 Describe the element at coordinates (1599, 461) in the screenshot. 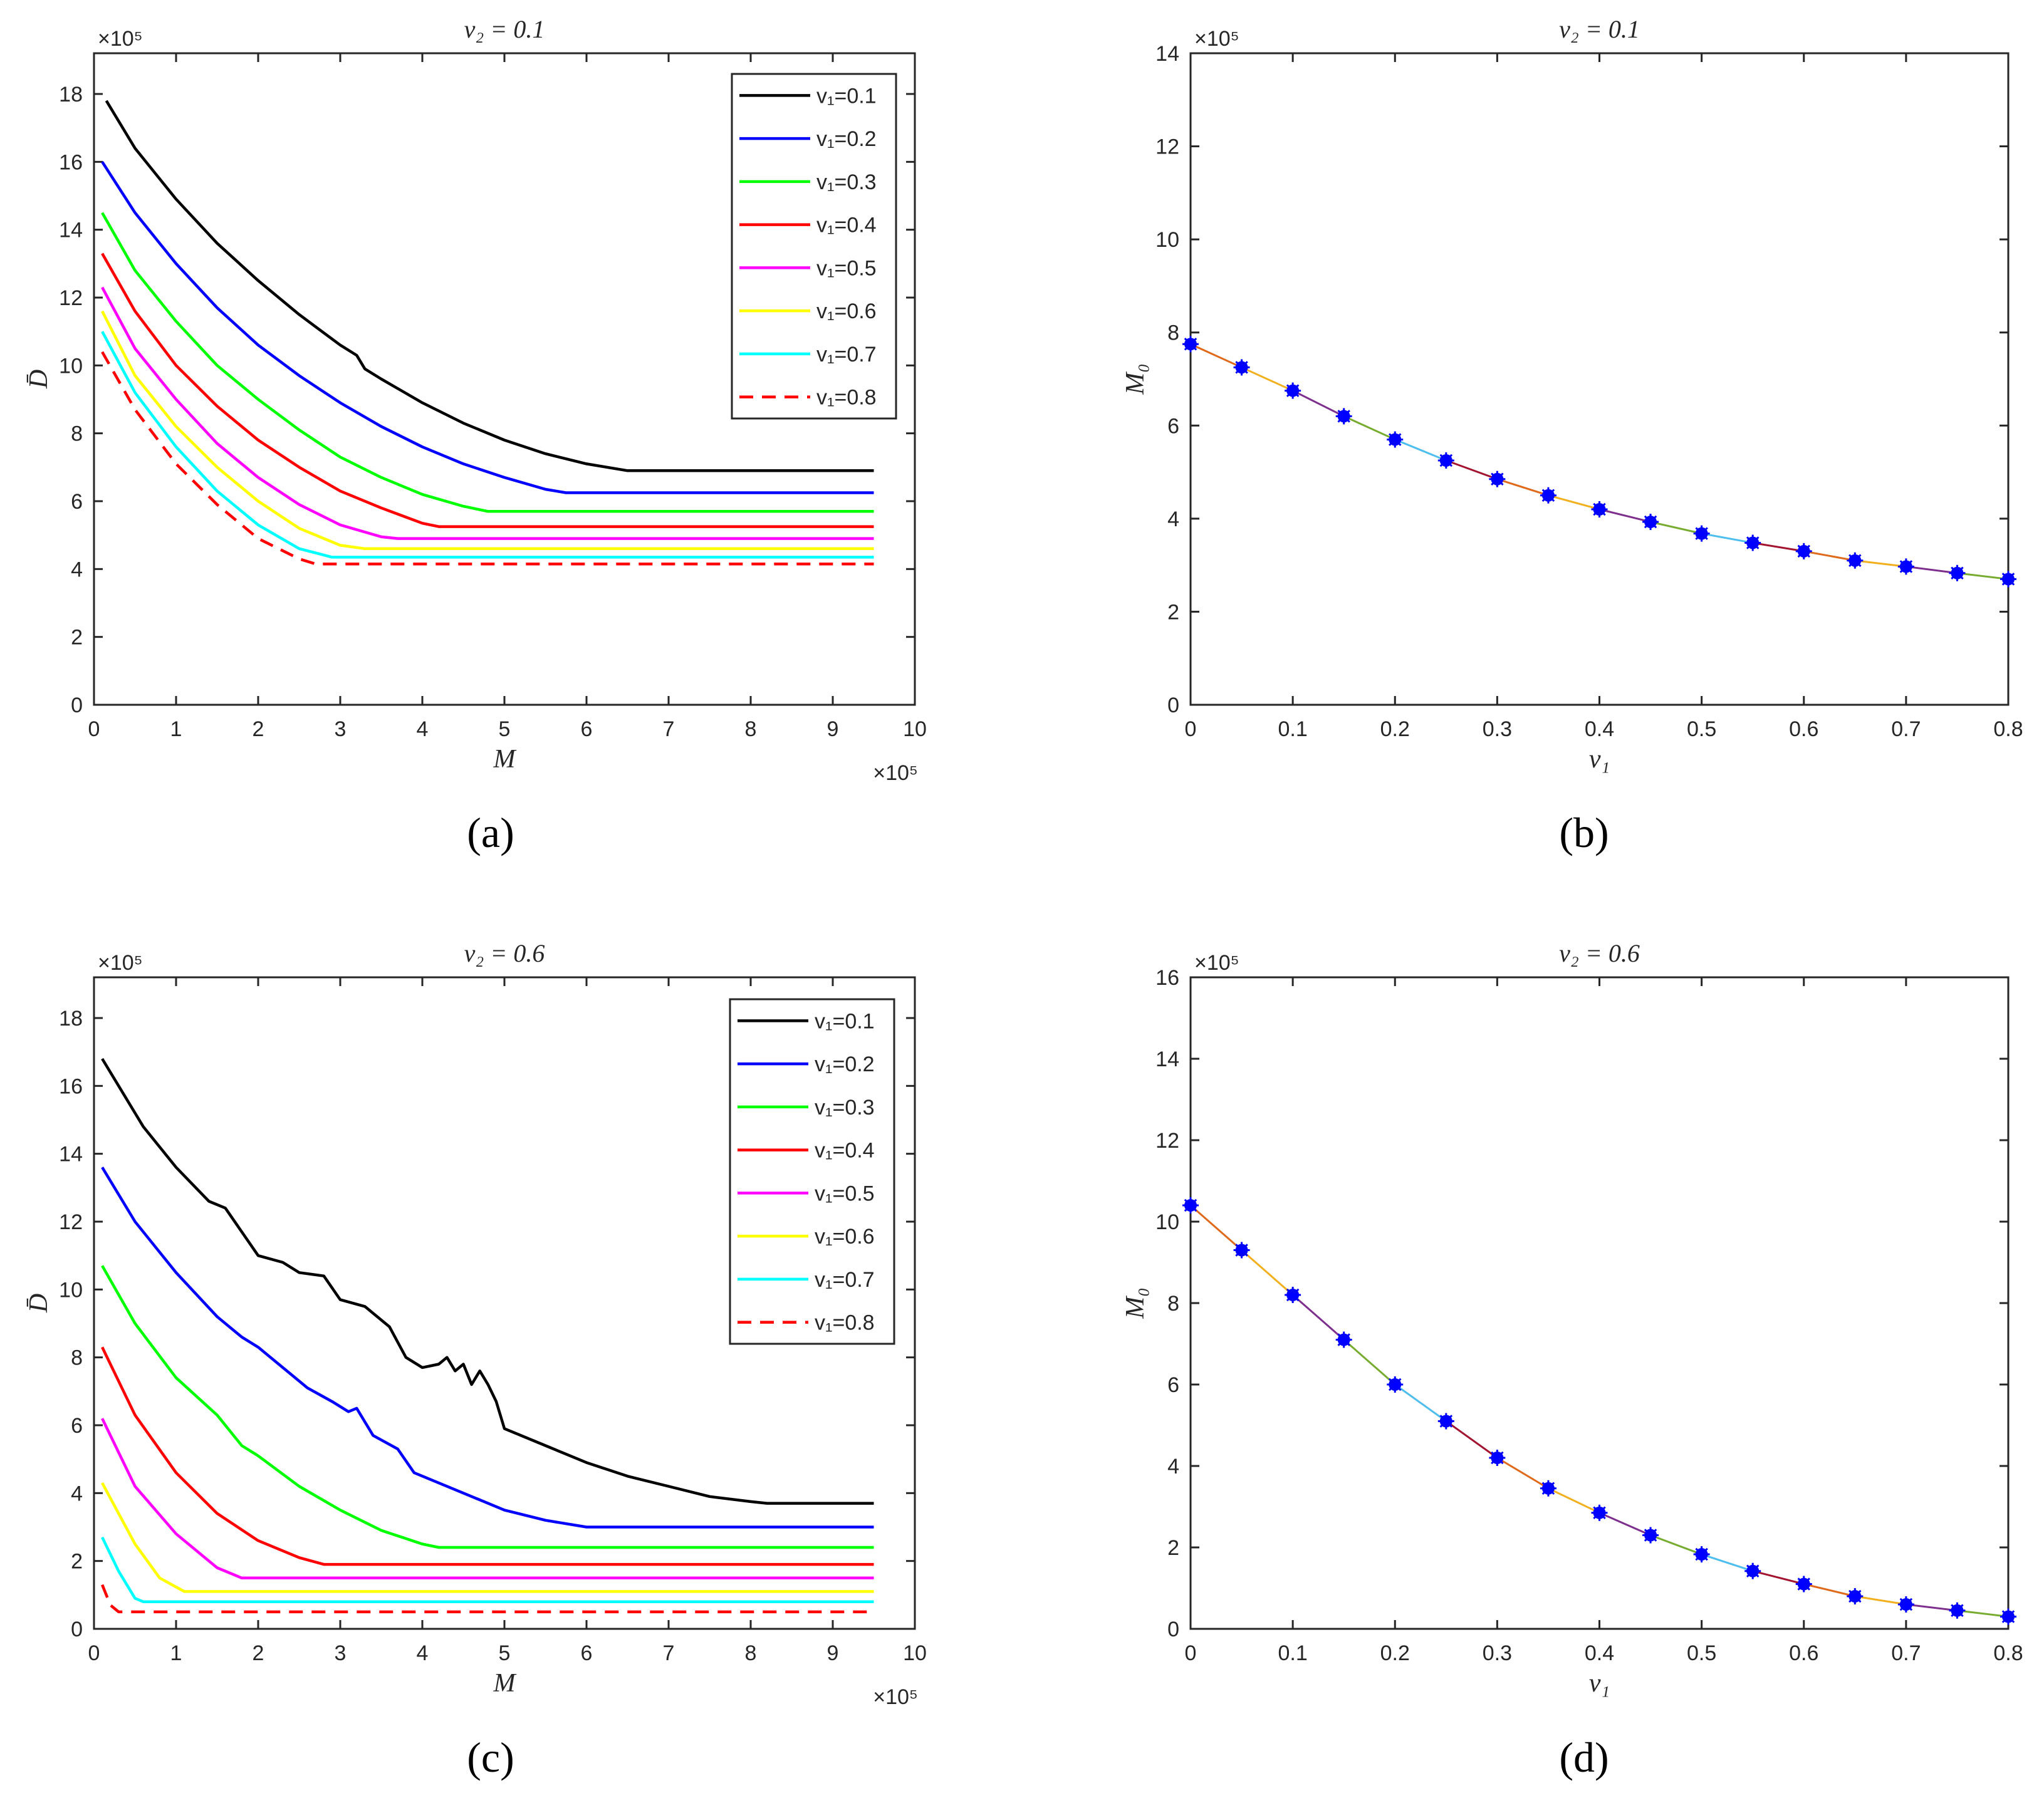

I see `segment-group` at that location.